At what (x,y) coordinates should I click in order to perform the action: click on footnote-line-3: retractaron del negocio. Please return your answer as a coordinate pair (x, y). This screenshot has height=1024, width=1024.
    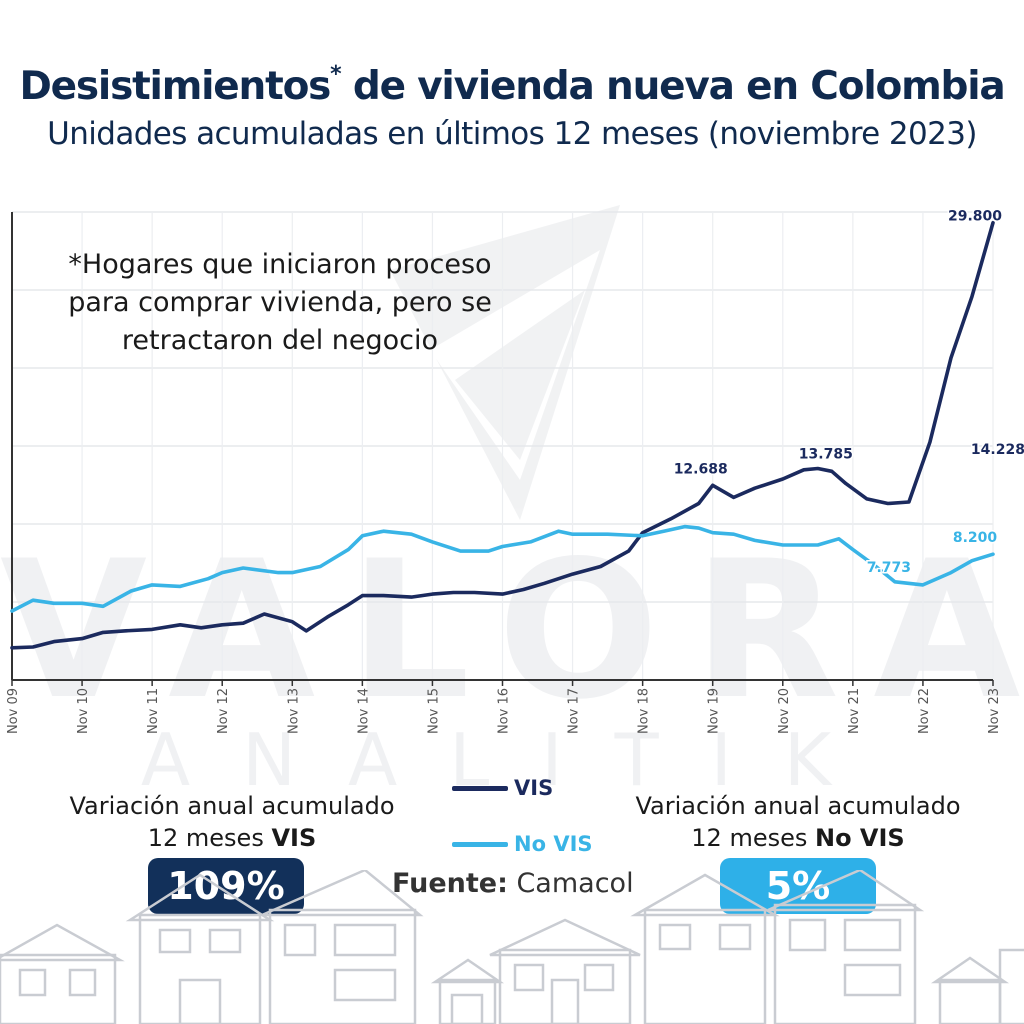
    Looking at the image, I should click on (280, 340).